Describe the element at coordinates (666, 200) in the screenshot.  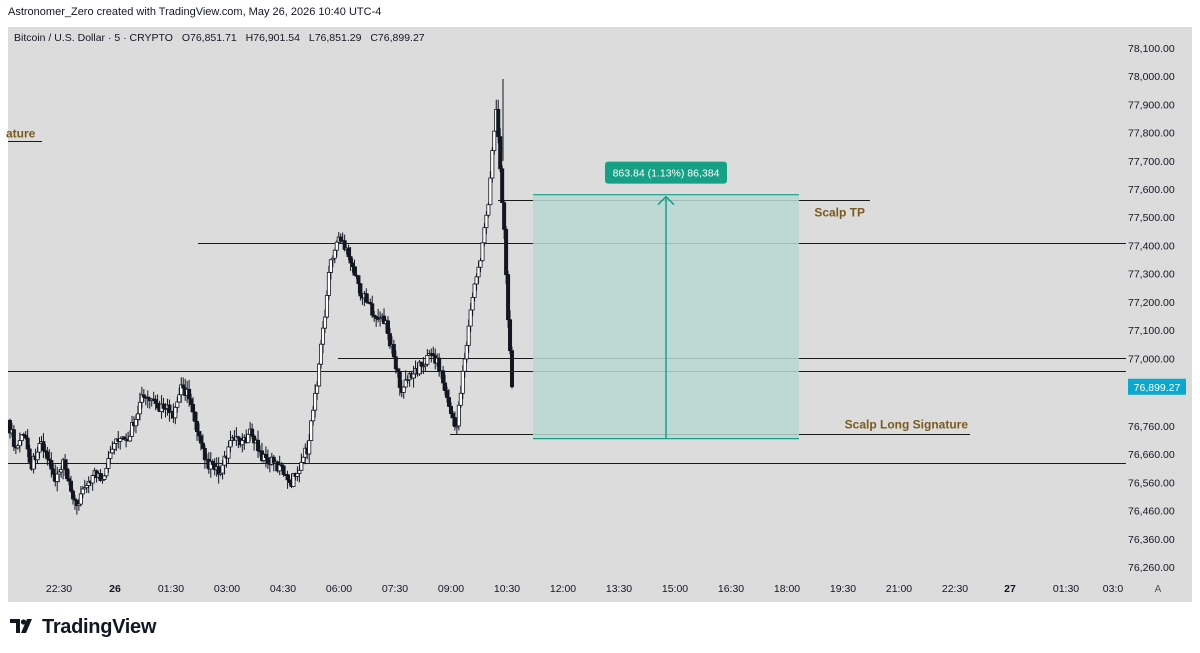
I see `position-arrow-head` at that location.